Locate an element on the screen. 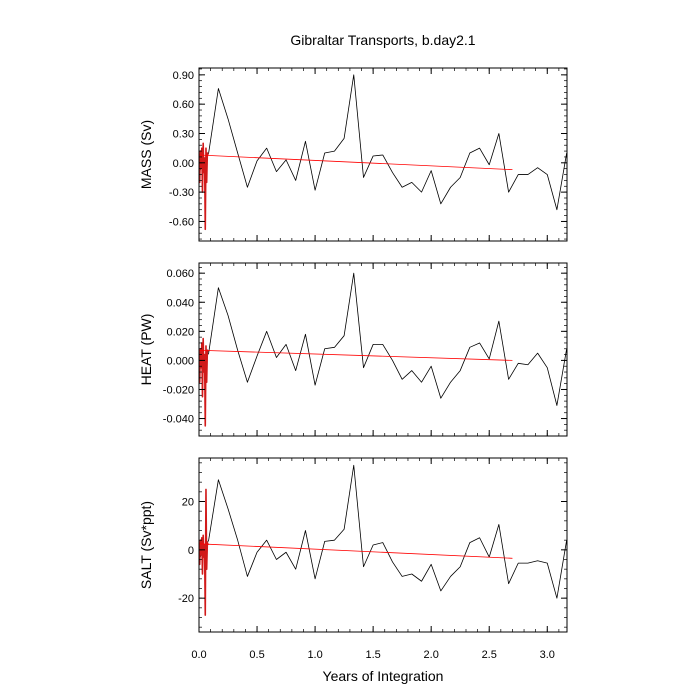 The width and height of the screenshot is (700, 700). heat-ytick-label: 0.040 is located at coordinates (180, 303).